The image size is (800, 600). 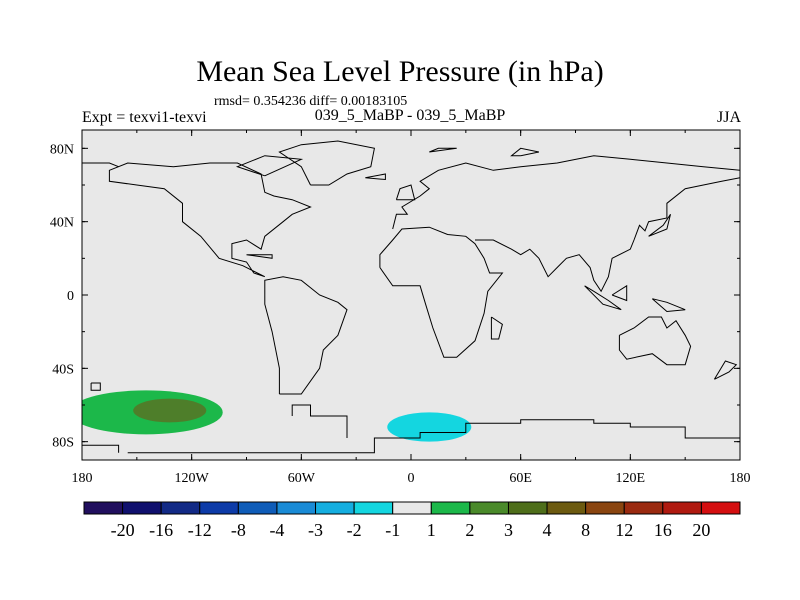 I want to click on colorbar-label: 1, so click(x=431, y=530).